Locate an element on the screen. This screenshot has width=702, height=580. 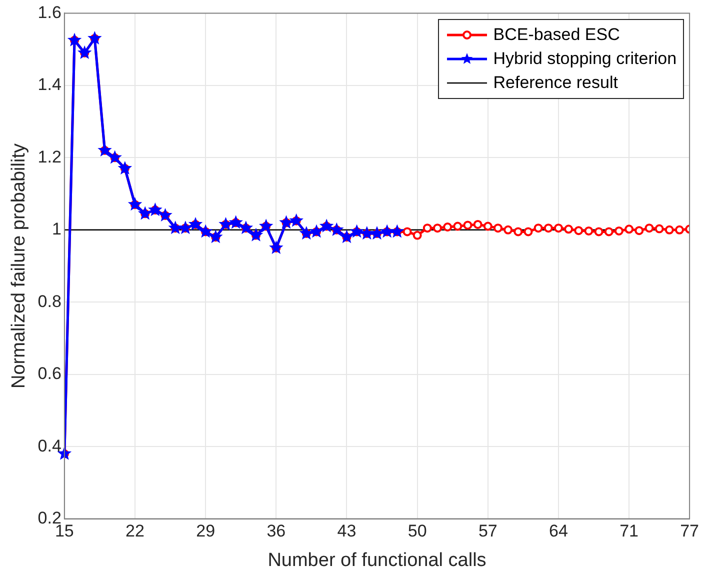
x-tick-label: 77 is located at coordinates (690, 531).